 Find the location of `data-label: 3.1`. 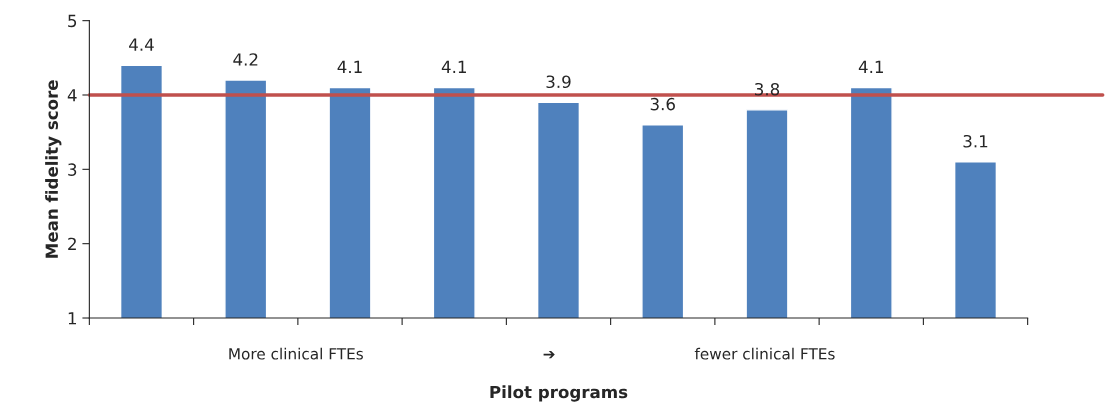

data-label: 3.1 is located at coordinates (975, 141).